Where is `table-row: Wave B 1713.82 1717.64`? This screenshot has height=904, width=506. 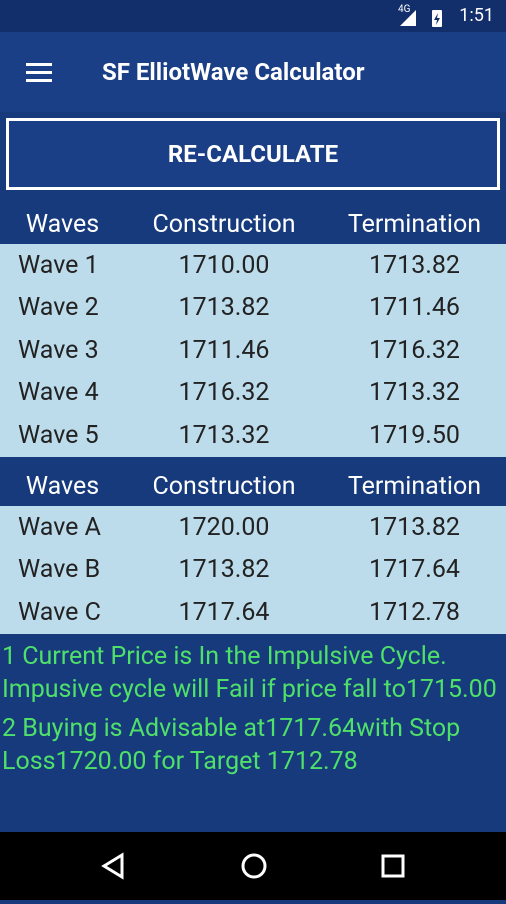
table-row: Wave B 1713.82 1717.64 is located at coordinates (253, 569).